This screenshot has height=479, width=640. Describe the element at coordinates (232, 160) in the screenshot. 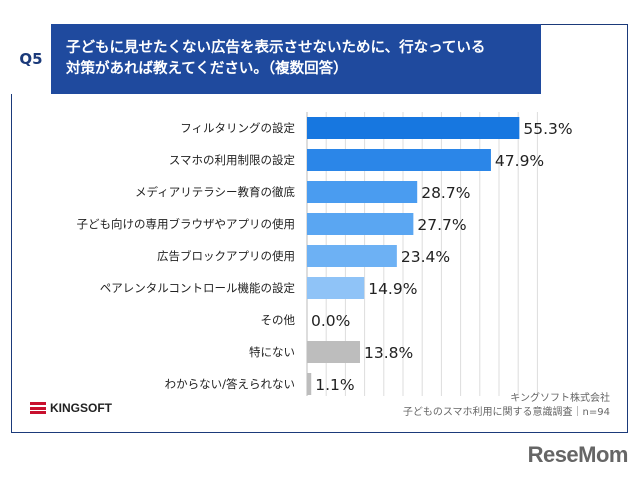

I see `category-label: スマホの利用制限の設定` at that location.